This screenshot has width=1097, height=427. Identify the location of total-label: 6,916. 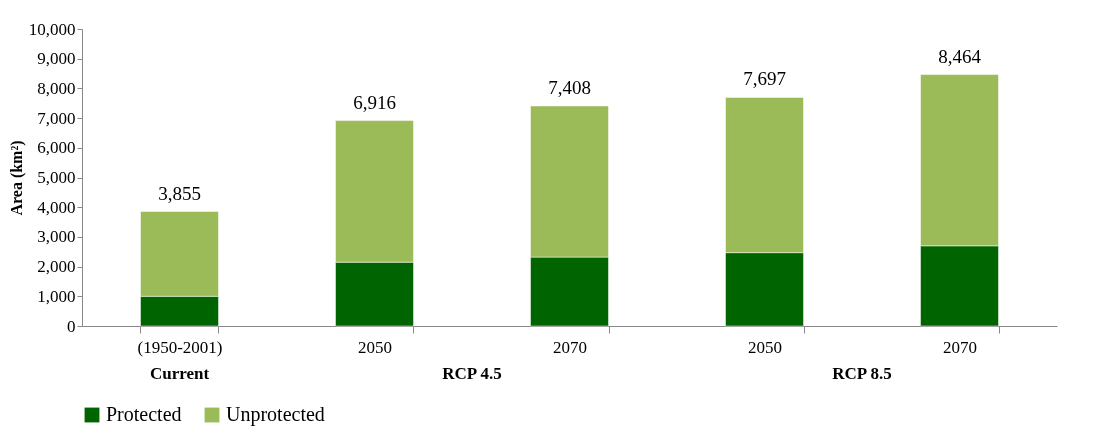
(374, 102).